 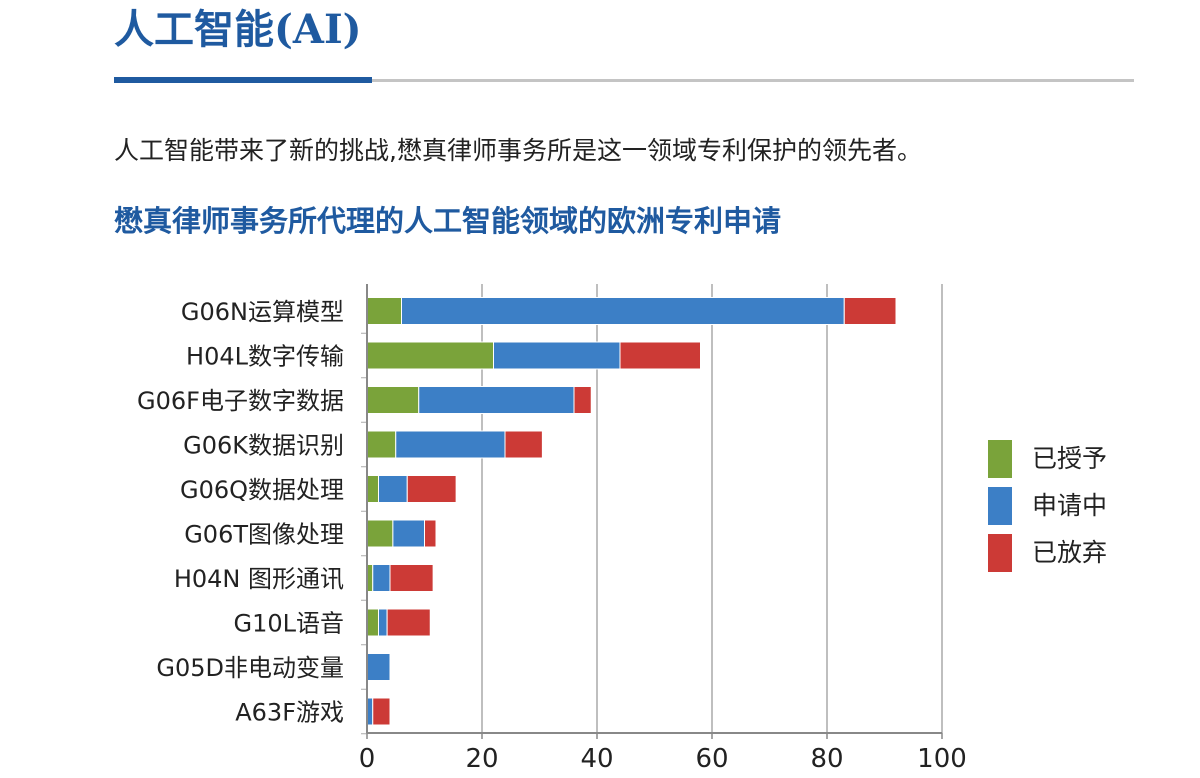 What do you see at coordinates (1070, 458) in the screenshot?
I see `legend-label-granted: 已授予` at bounding box center [1070, 458].